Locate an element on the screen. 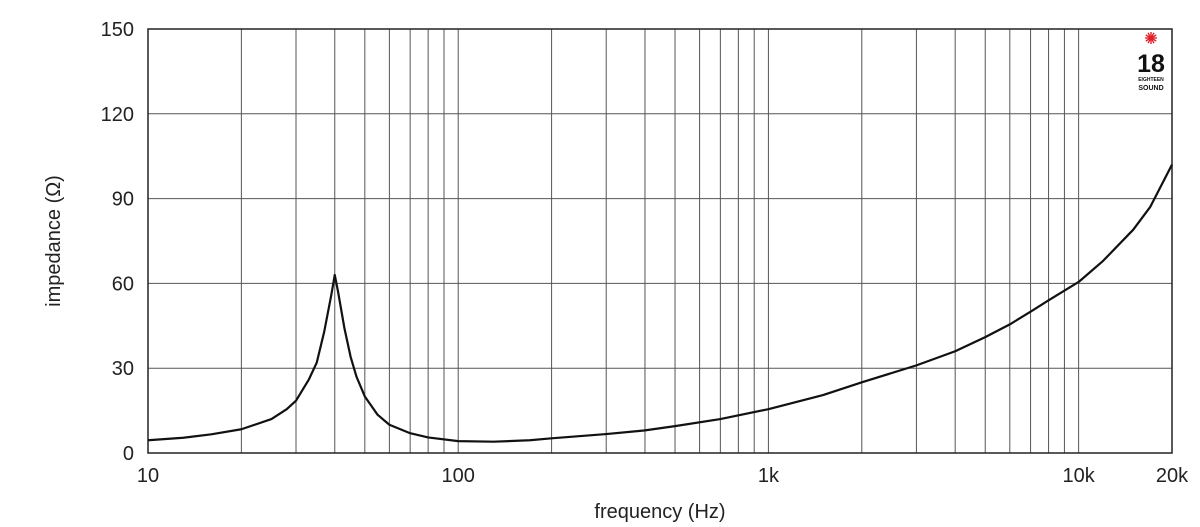 Image resolution: width=1200 pixels, height=527 pixels. y-tick-labels: 0 30 60 90 120 150 is located at coordinates (117, 242).